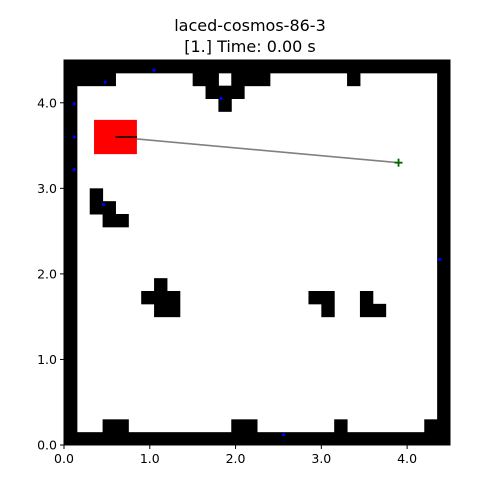 The height and width of the screenshot is (500, 500). Describe the element at coordinates (47, 188) in the screenshot. I see `y-tick-label: 3.0` at that location.